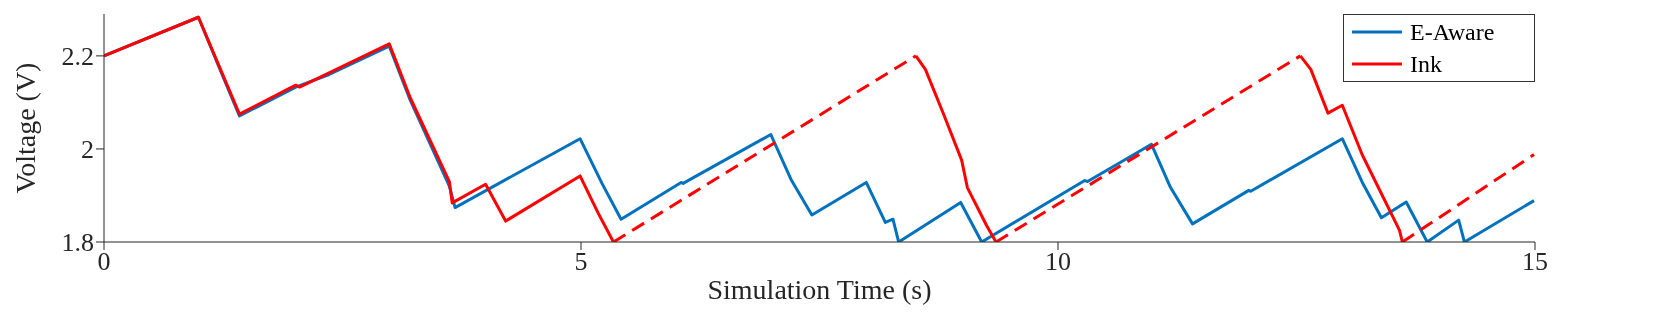  What do you see at coordinates (819, 289) in the screenshot?
I see `x-axis-title: Simulation Time (s)` at bounding box center [819, 289].